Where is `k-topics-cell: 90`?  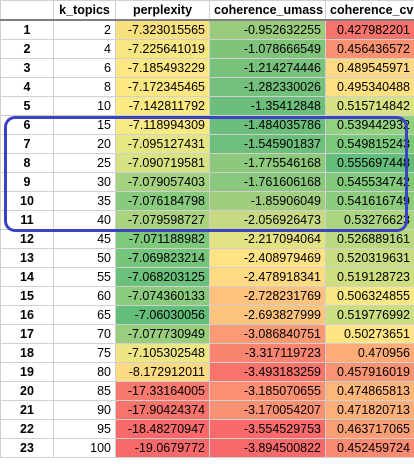
k-topics-cell: 90 is located at coordinates (84, 410).